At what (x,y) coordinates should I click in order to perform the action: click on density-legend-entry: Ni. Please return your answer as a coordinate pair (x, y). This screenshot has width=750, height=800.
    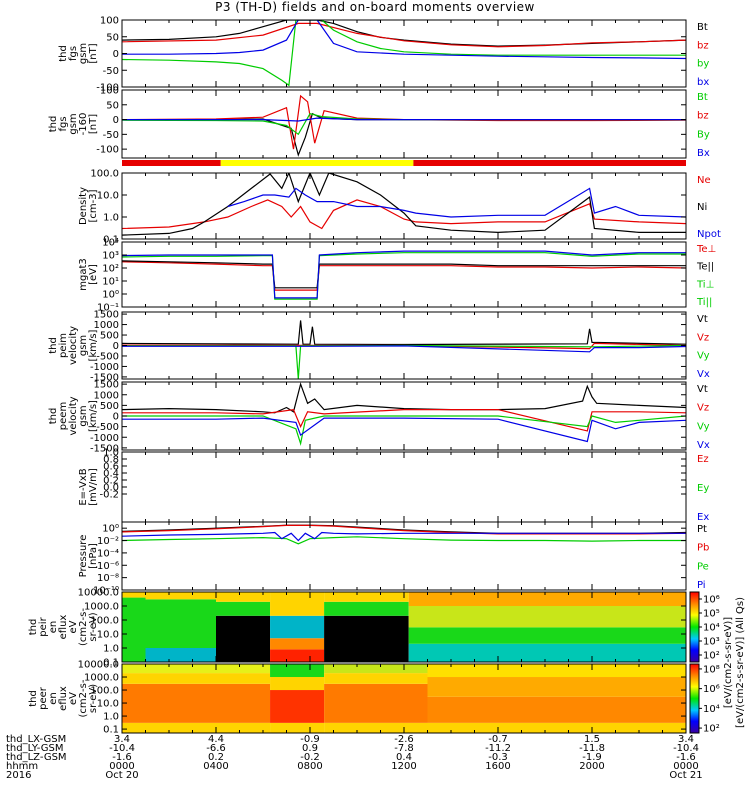
    Looking at the image, I should click on (702, 207).